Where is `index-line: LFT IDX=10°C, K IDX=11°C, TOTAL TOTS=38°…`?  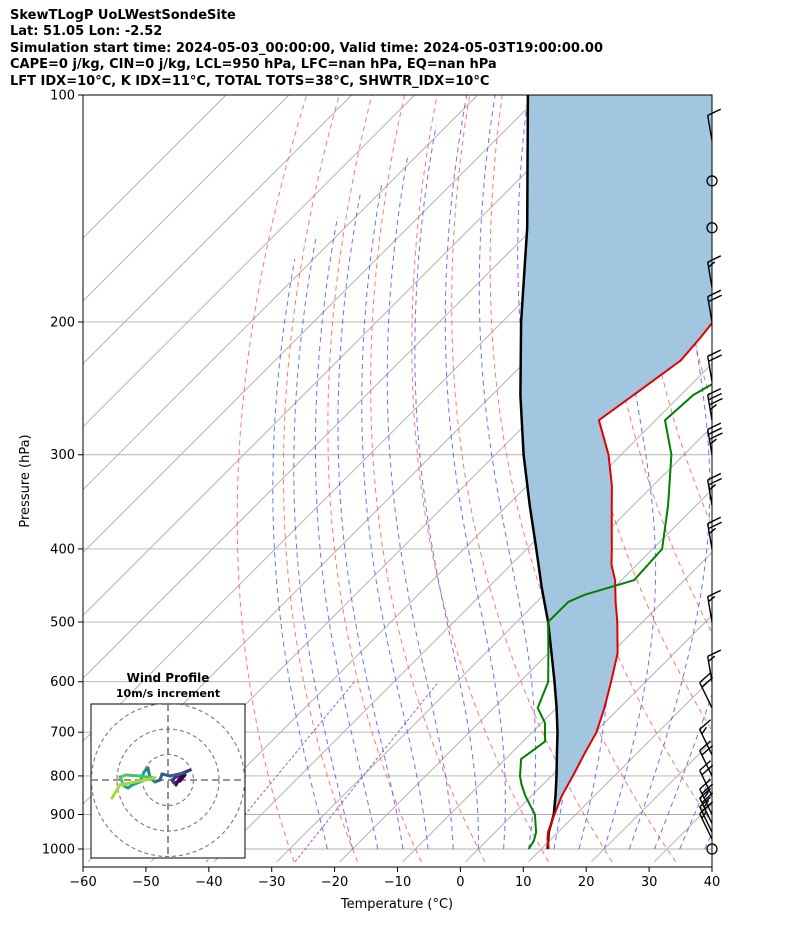
index-line: LFT IDX=10°C, K IDX=11°C, TOTAL TOTS=38°… is located at coordinates (395, 82).